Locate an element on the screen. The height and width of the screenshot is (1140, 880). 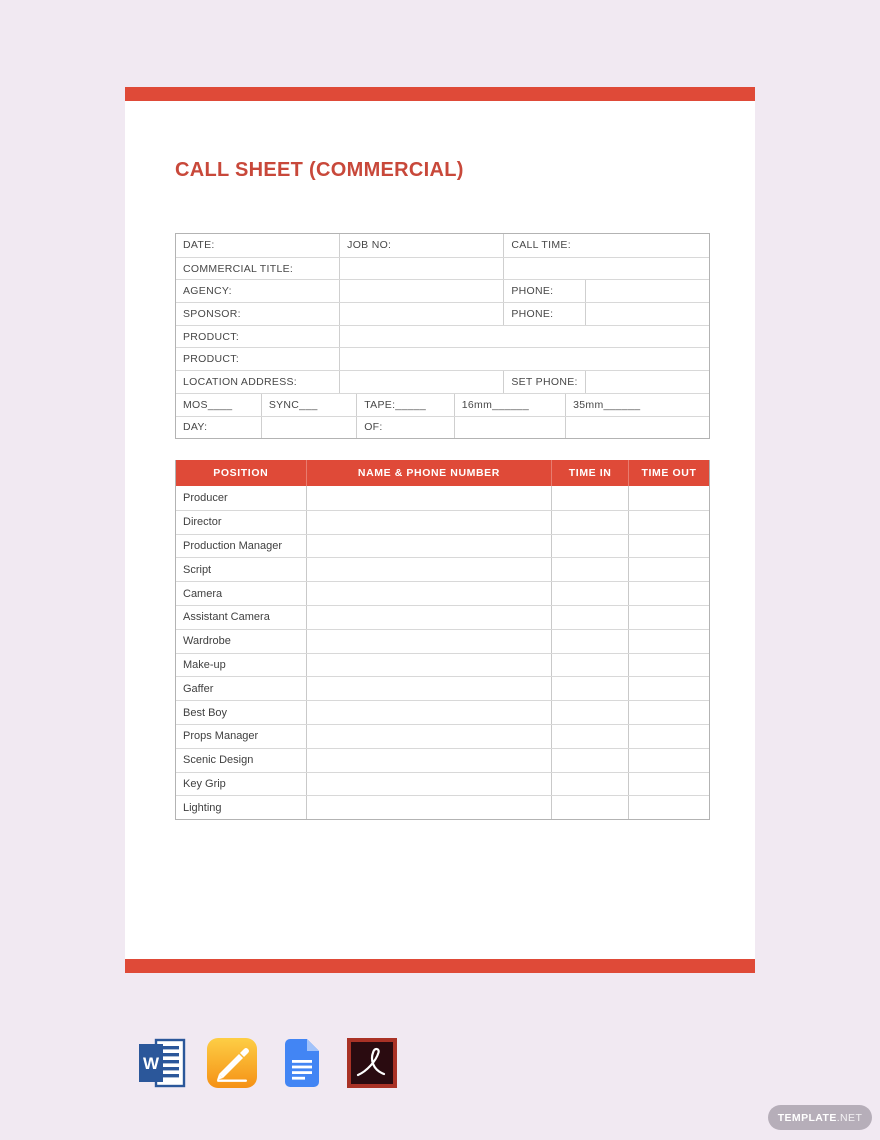
crew-position-producer: Producer is located at coordinates (241, 498).